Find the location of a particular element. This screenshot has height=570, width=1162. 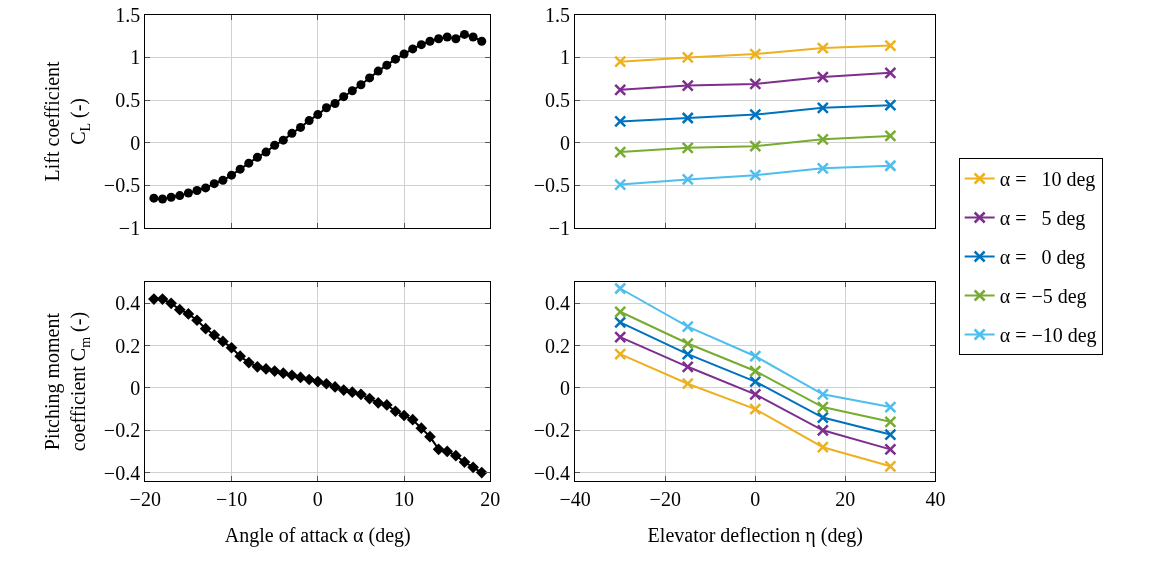

x-tick-label: −10 is located at coordinates (231, 499).